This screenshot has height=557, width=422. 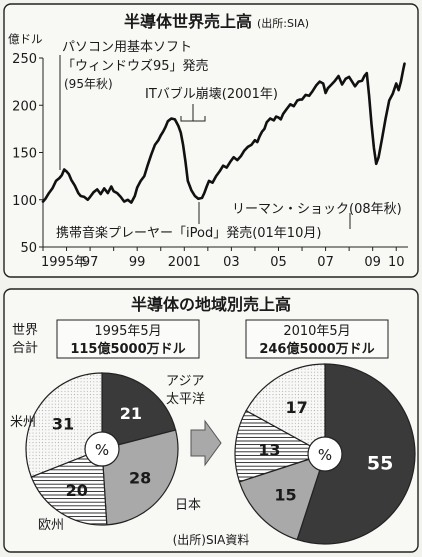 I want to click on region-label-japan: 日本, so click(x=188, y=505).